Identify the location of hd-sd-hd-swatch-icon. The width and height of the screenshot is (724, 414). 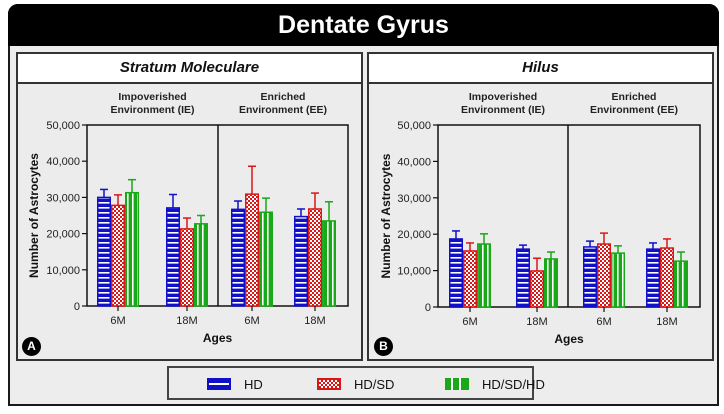
(457, 384).